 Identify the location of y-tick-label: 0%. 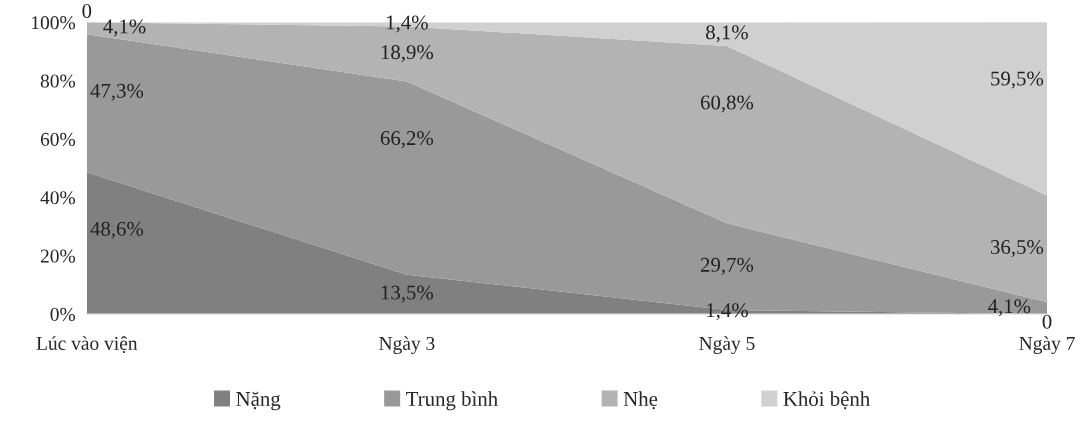
(63, 314).